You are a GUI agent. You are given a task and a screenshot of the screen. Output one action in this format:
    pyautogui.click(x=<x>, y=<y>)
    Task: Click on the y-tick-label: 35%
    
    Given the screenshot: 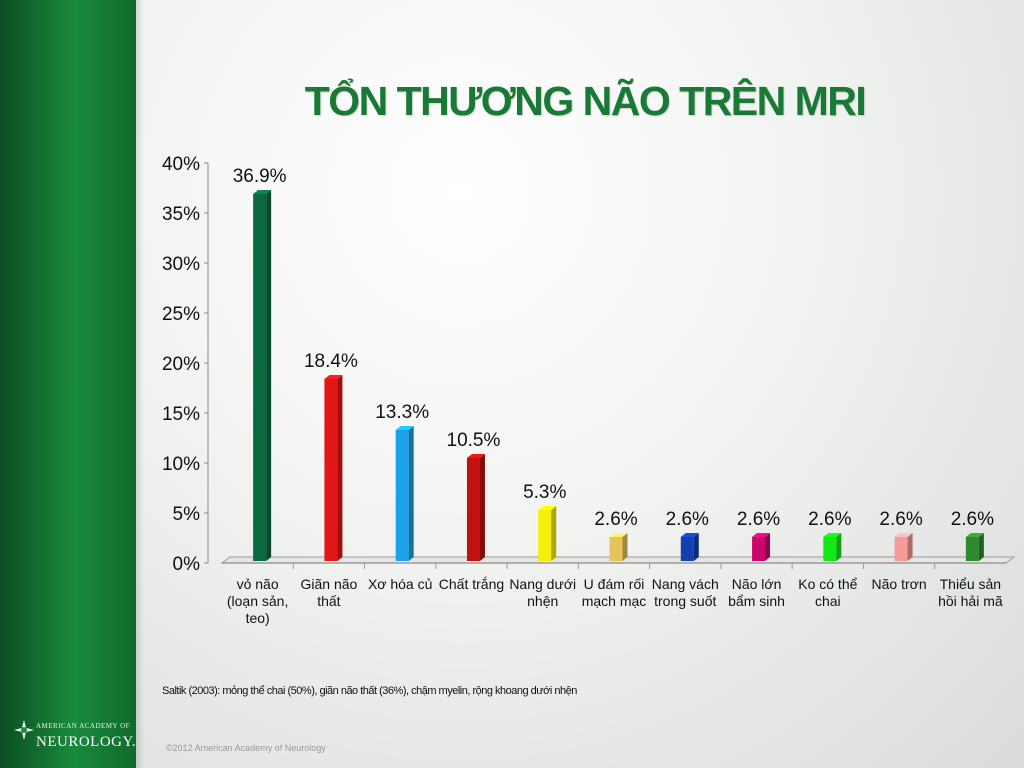 What is the action you would take?
    pyautogui.click(x=181, y=214)
    